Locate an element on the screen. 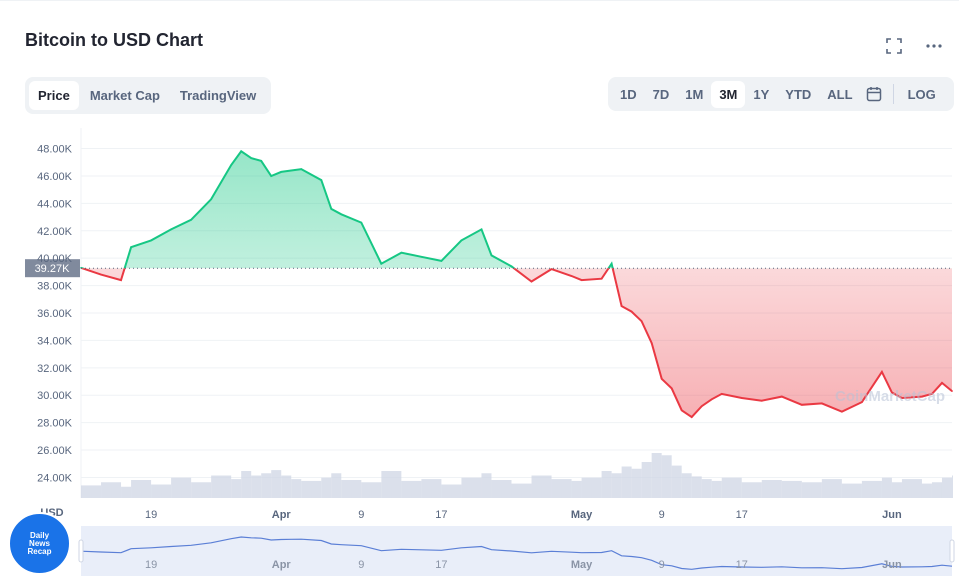 Image resolution: width=959 pixels, height=582 pixels. y-tick-label: 44.00K is located at coordinates (55, 204).